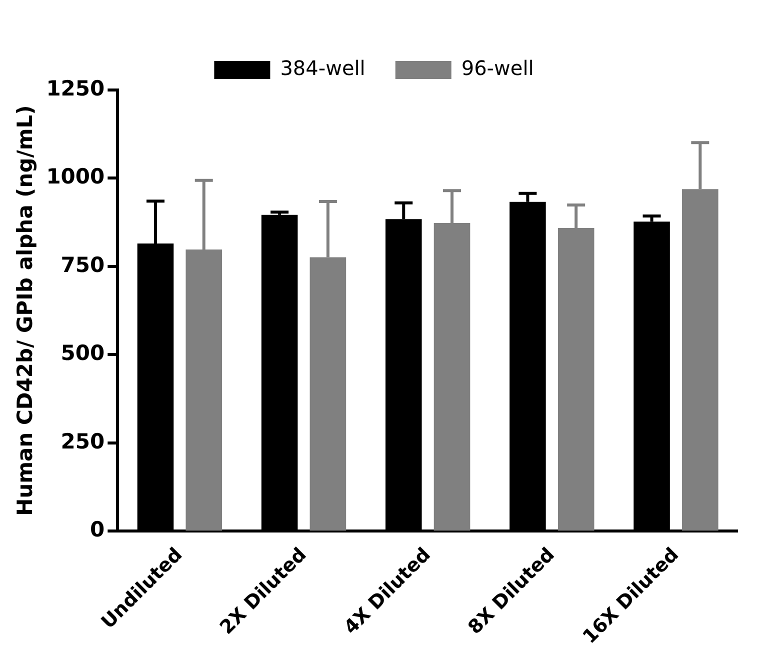 Image resolution: width=768 pixels, height=662 pixels. What do you see at coordinates (82, 353) in the screenshot?
I see `y-tick-label: 500` at bounding box center [82, 353].